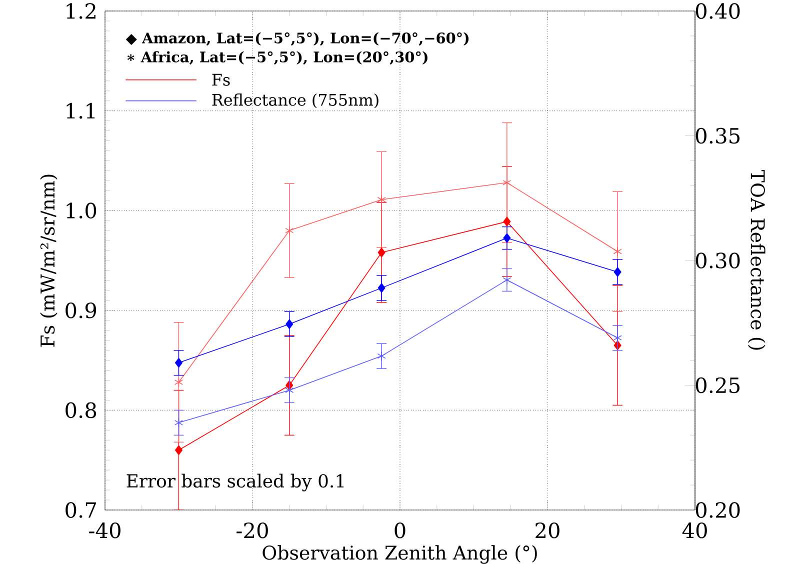 The image size is (800, 584). Describe the element at coordinates (295, 101) in the screenshot. I see `annotation: Reflectance (755nm)` at that location.